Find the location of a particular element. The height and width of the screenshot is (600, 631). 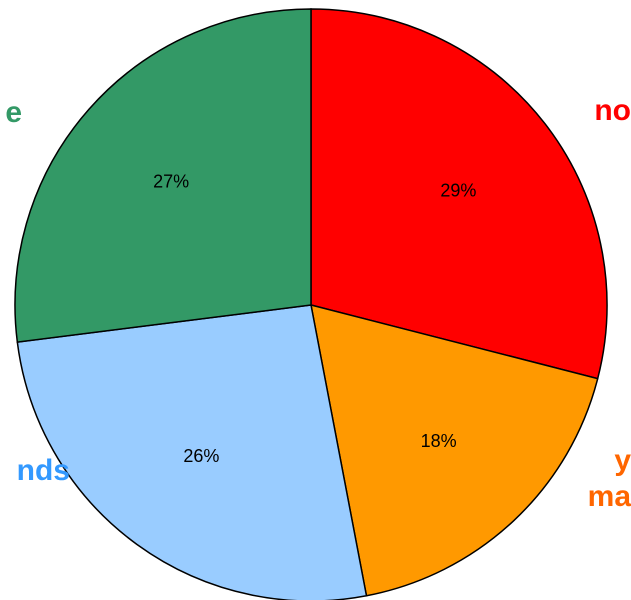

slice-category-label: nds is located at coordinates (43, 470).